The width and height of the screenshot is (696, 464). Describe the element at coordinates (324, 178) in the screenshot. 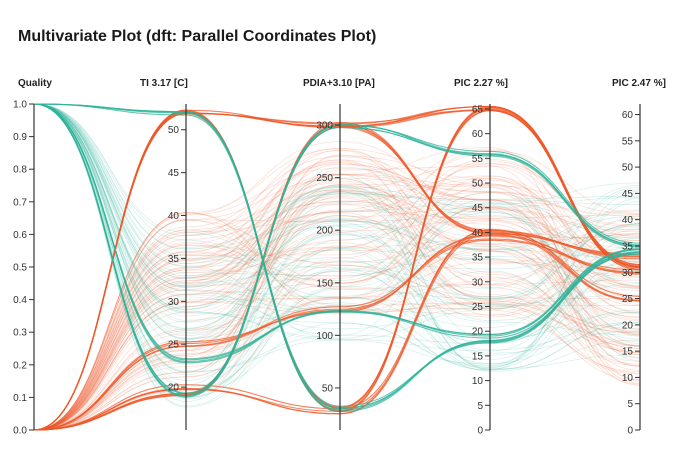

I see `tick-label: 250` at that location.